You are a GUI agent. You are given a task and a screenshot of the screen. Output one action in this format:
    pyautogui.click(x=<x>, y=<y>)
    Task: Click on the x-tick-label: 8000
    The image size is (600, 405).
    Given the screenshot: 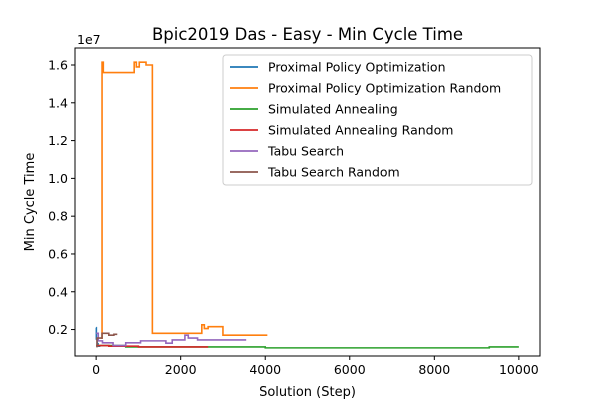 What is the action you would take?
    pyautogui.click(x=434, y=369)
    